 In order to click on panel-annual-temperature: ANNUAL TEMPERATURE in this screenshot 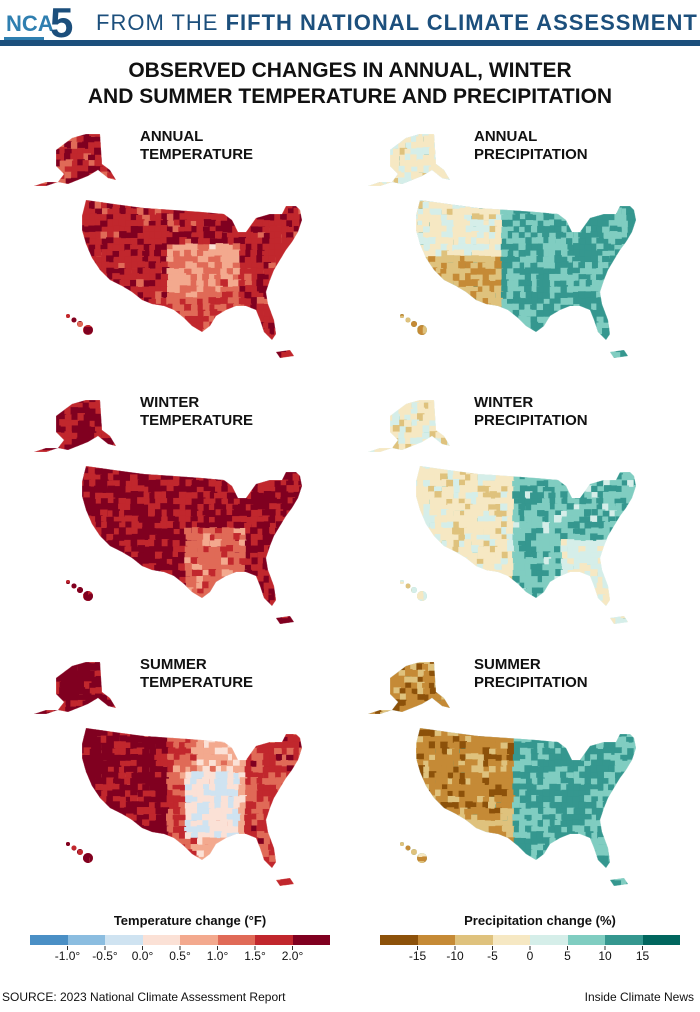, I will do `click(184, 249)`.